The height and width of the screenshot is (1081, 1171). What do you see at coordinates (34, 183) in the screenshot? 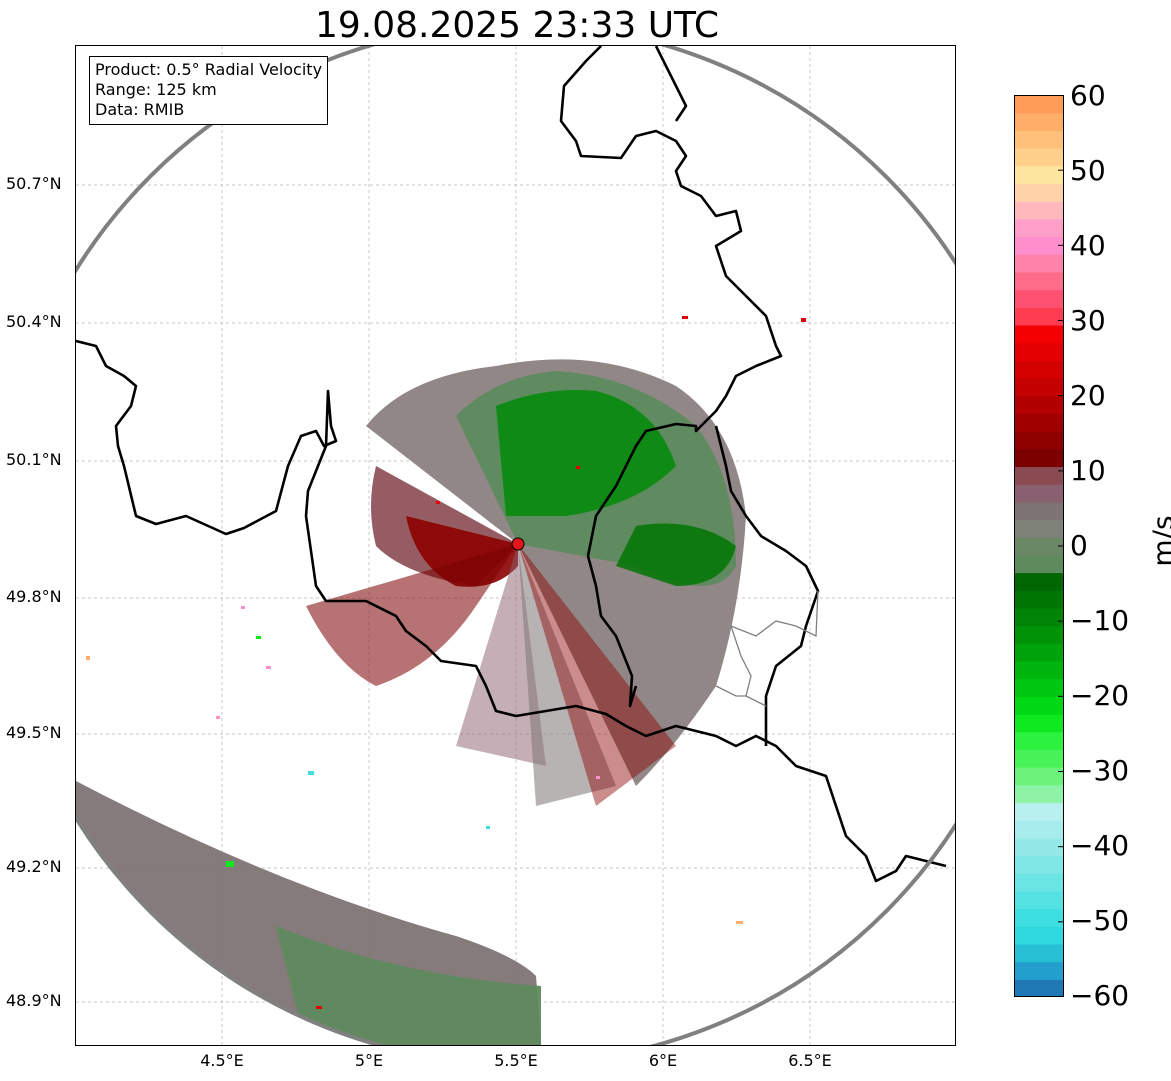
I see `lat-label: 50.7°N` at bounding box center [34, 183].